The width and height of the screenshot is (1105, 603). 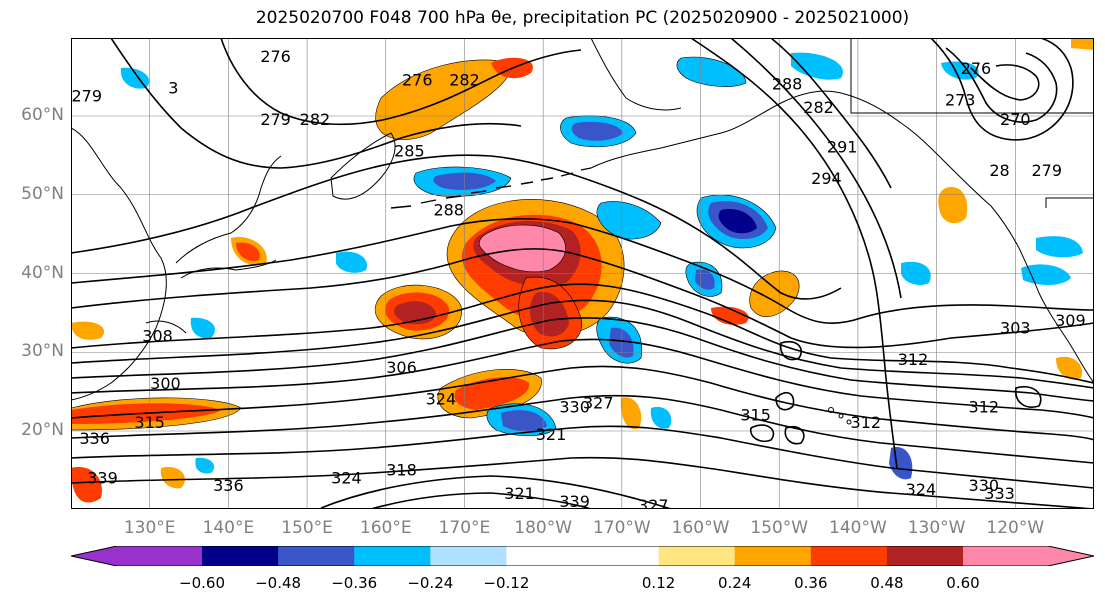 I want to click on colorbar-tick-label: −0.12, so click(x=506, y=583).